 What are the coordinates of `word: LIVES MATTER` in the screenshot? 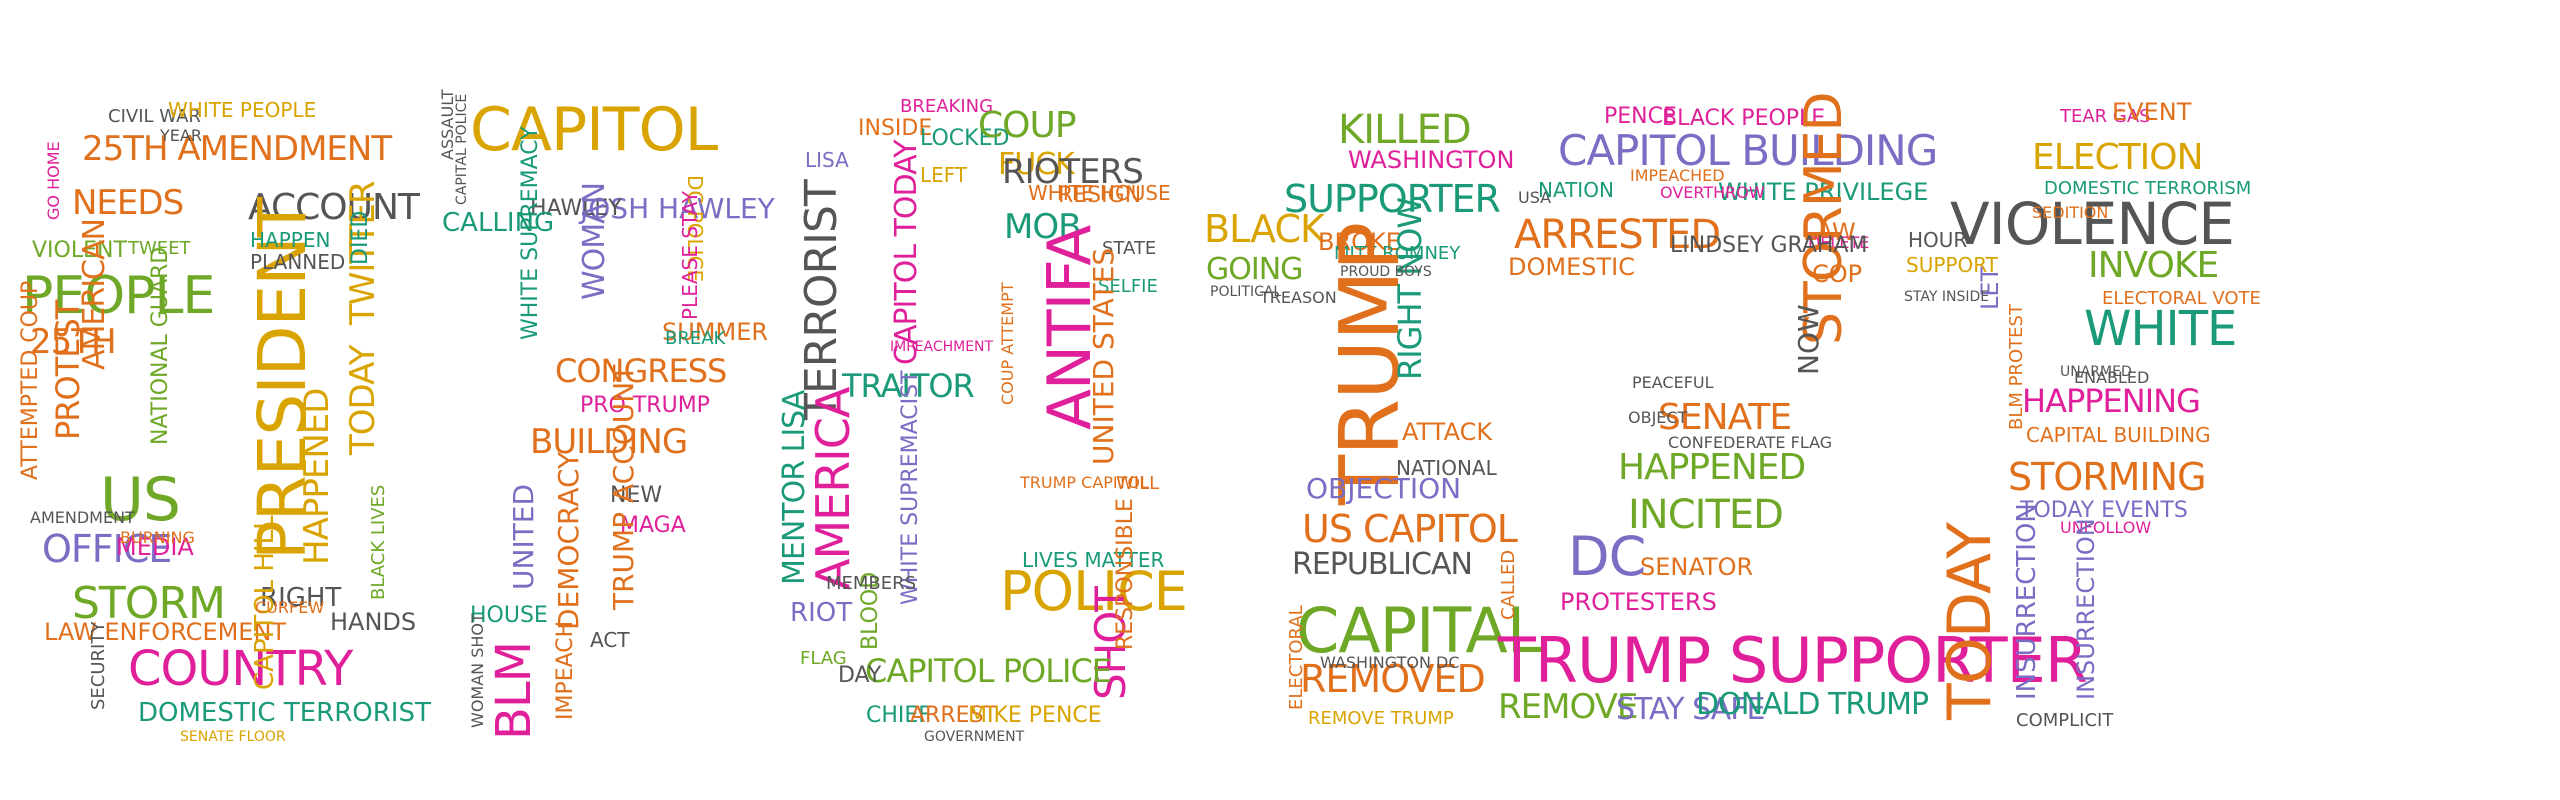 It's located at (1093, 560).